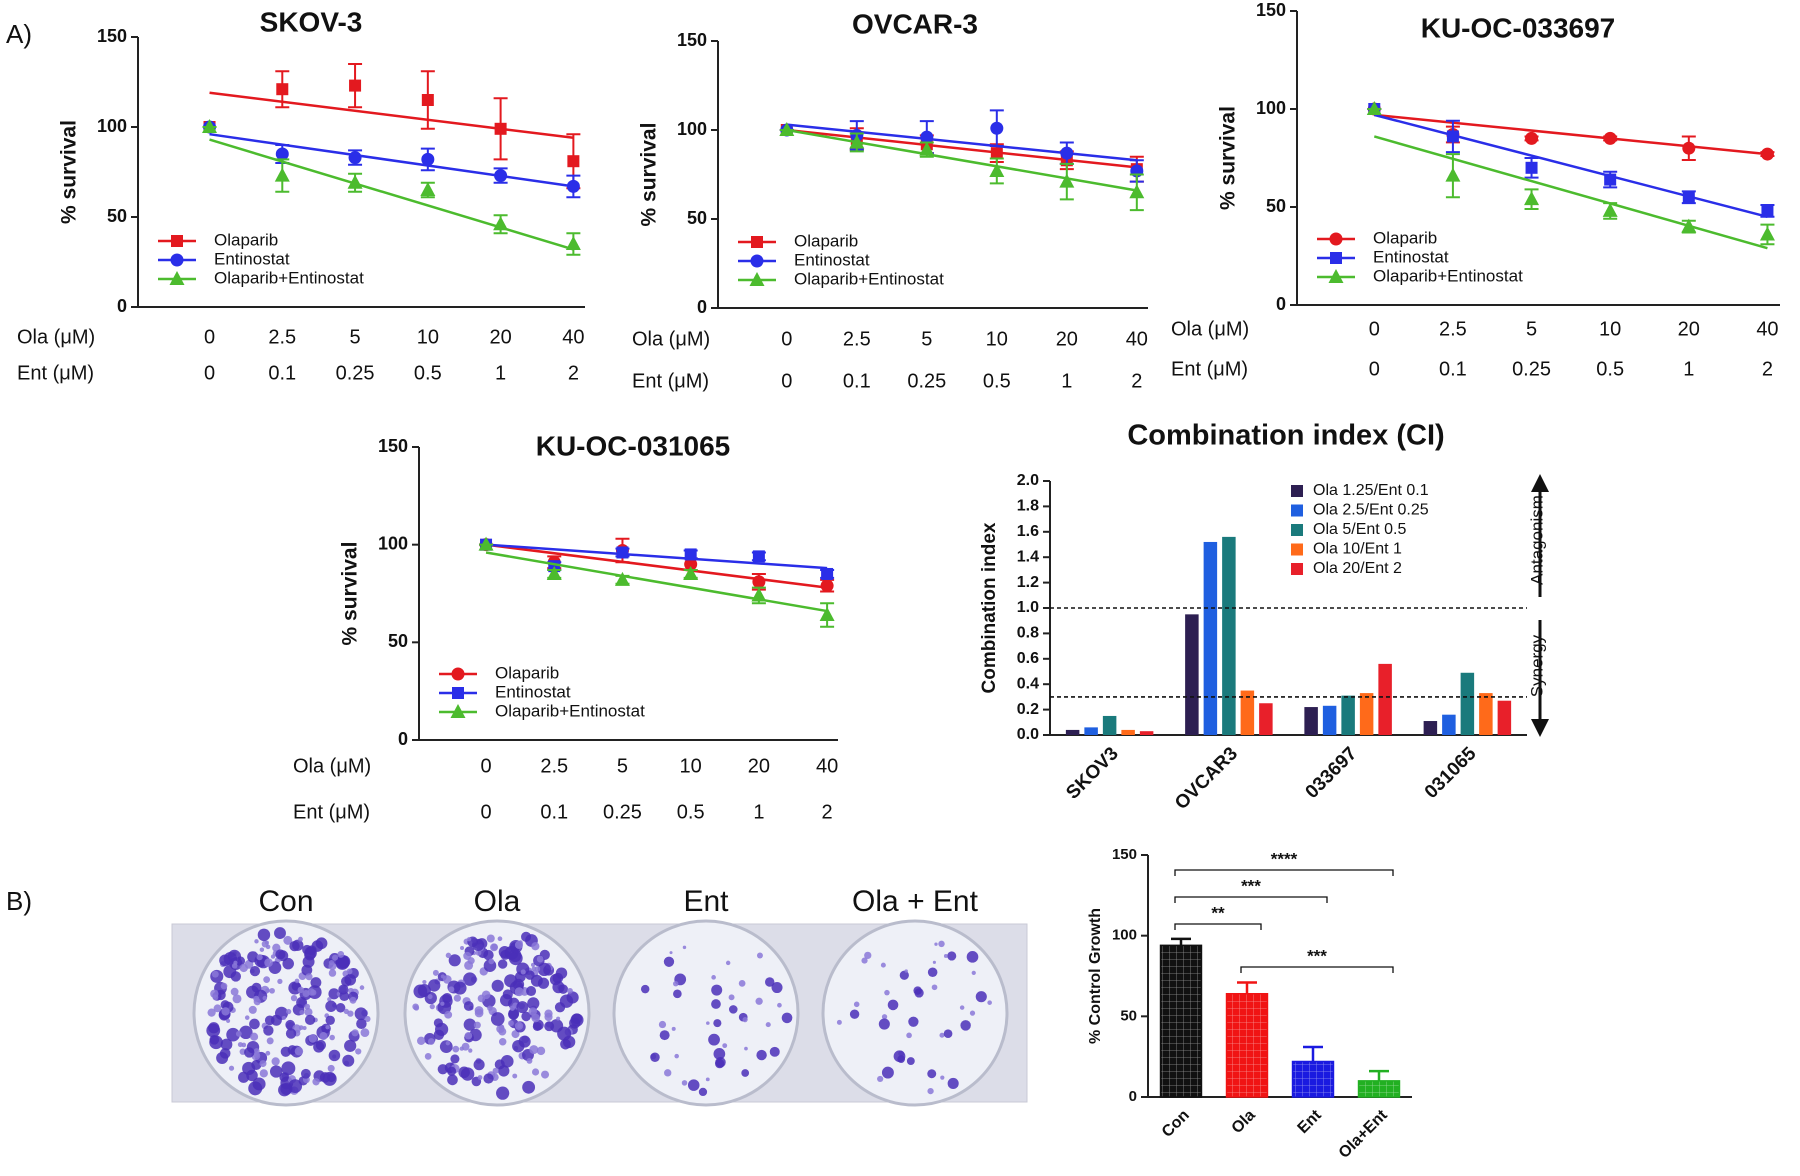 The width and height of the screenshot is (1800, 1176). I want to click on y-axis-label: % survival, so click(69, 172).